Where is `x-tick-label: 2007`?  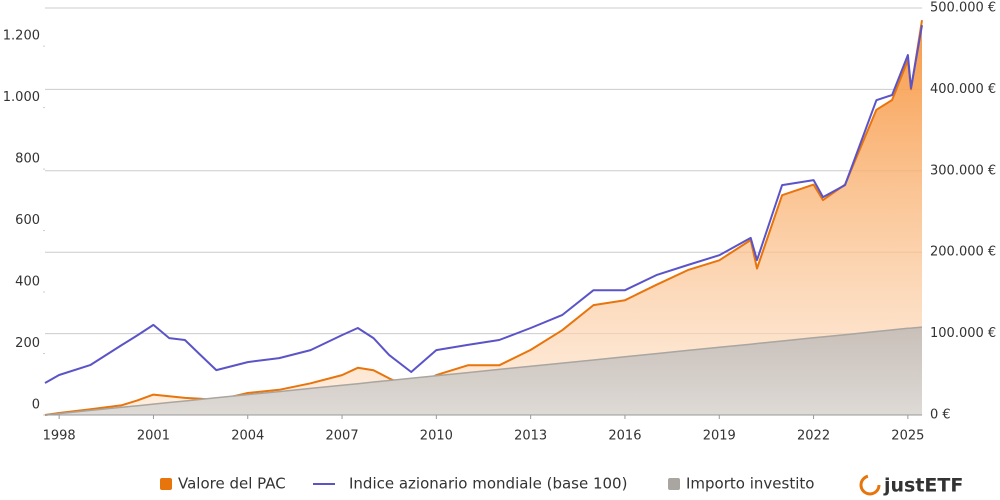 x-tick-label: 2007 is located at coordinates (342, 436).